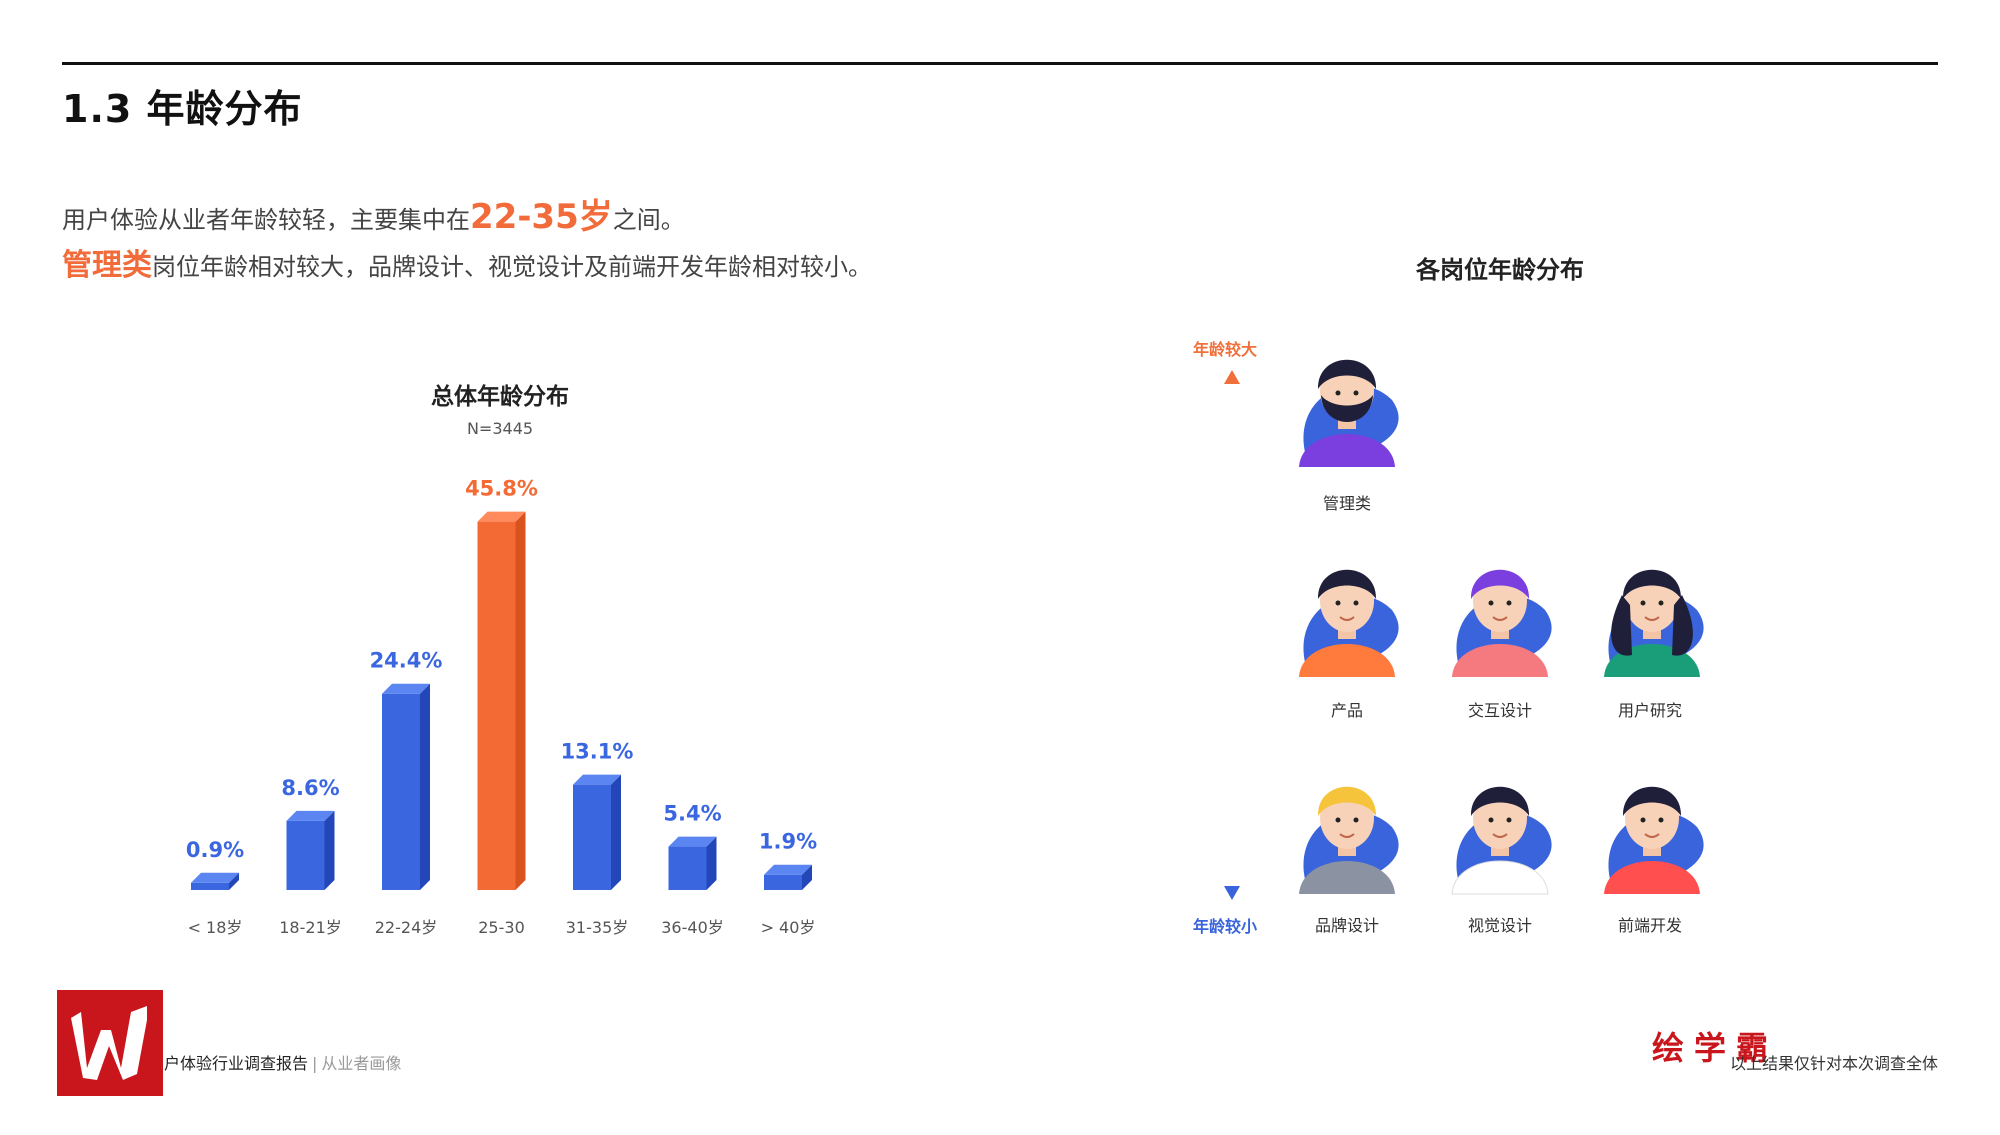 The height and width of the screenshot is (1135, 2000). I want to click on page-title: 1.3 年龄分布, so click(182, 109).